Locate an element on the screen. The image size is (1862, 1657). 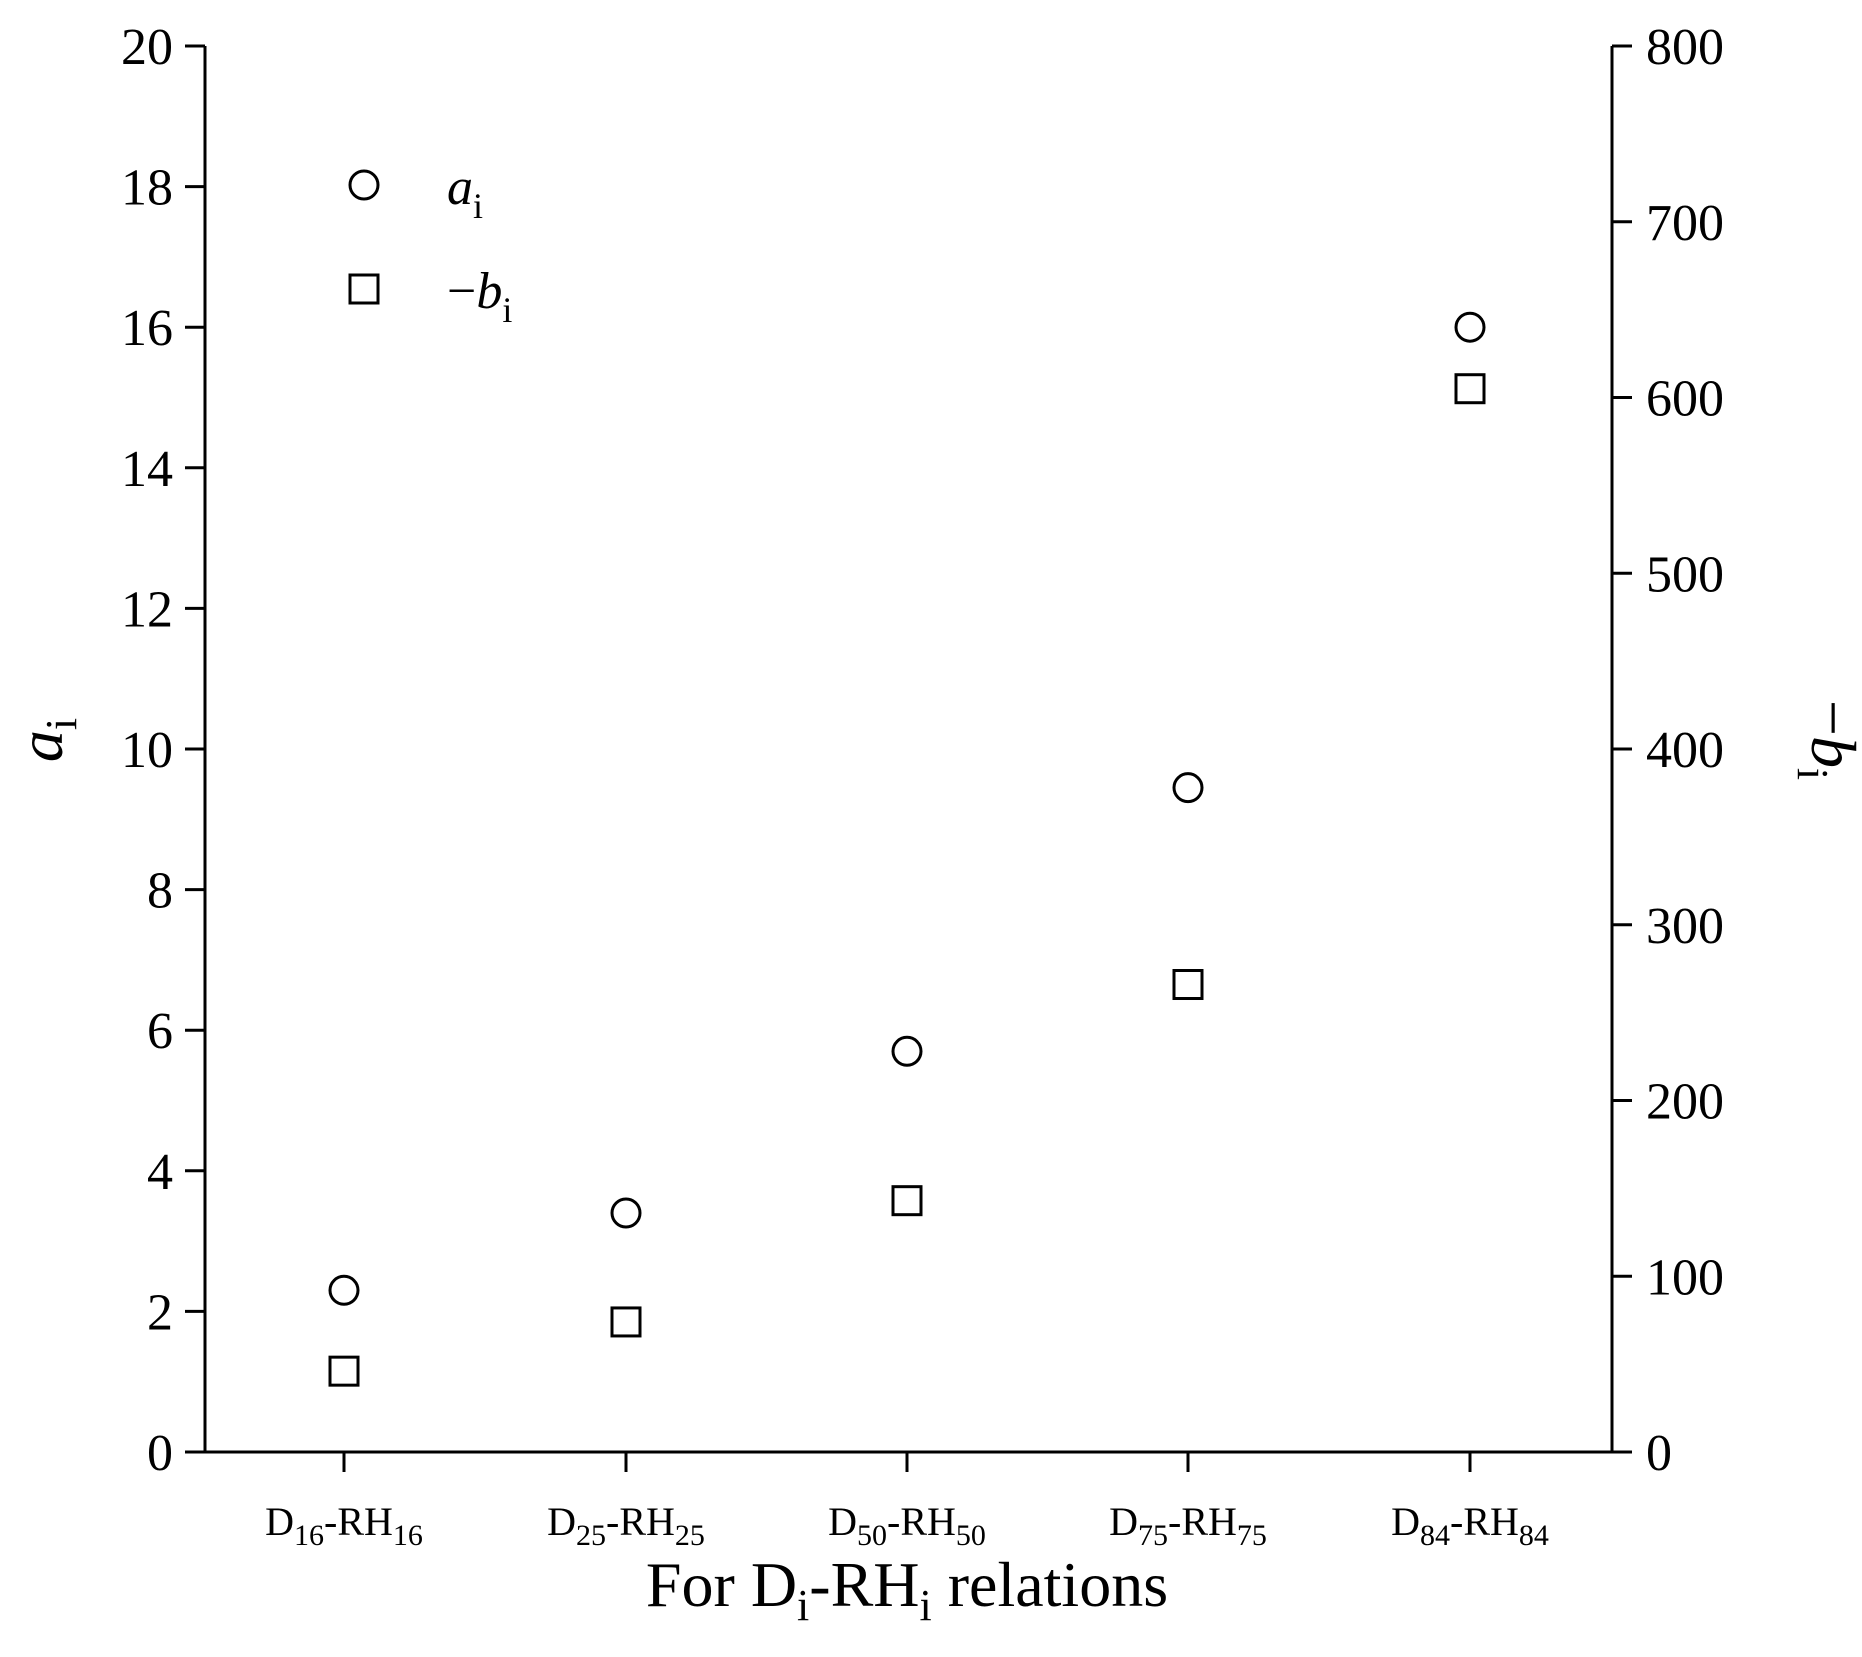
left-tick-label: 10 is located at coordinates (147, 750).